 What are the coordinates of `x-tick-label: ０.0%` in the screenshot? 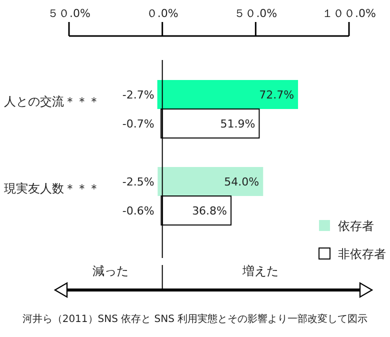 It's located at (162, 13).